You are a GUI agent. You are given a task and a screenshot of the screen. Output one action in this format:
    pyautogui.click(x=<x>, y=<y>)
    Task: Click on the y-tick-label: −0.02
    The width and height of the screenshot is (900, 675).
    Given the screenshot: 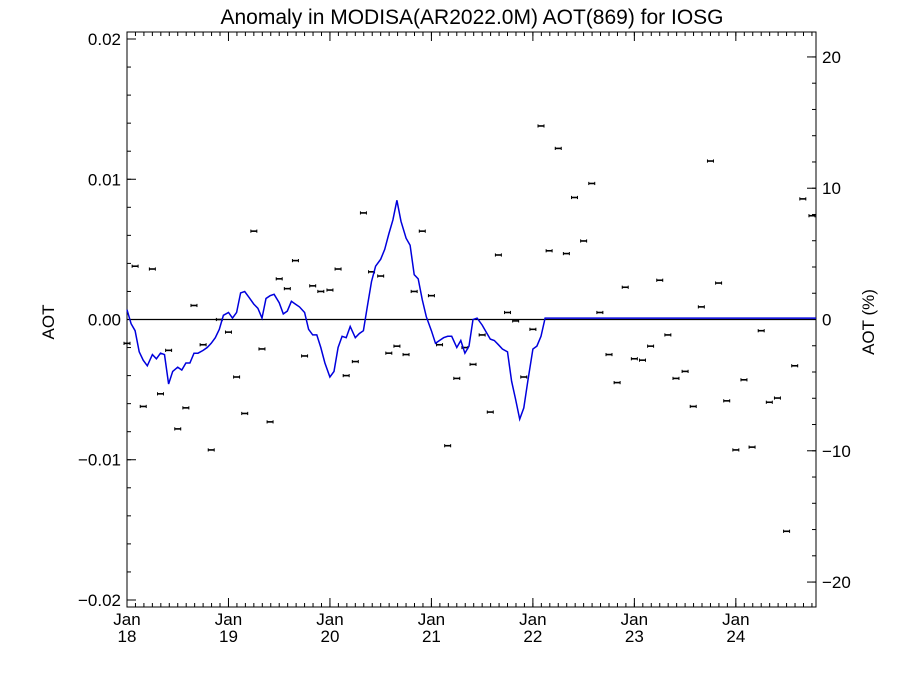 What is the action you would take?
    pyautogui.click(x=99, y=600)
    